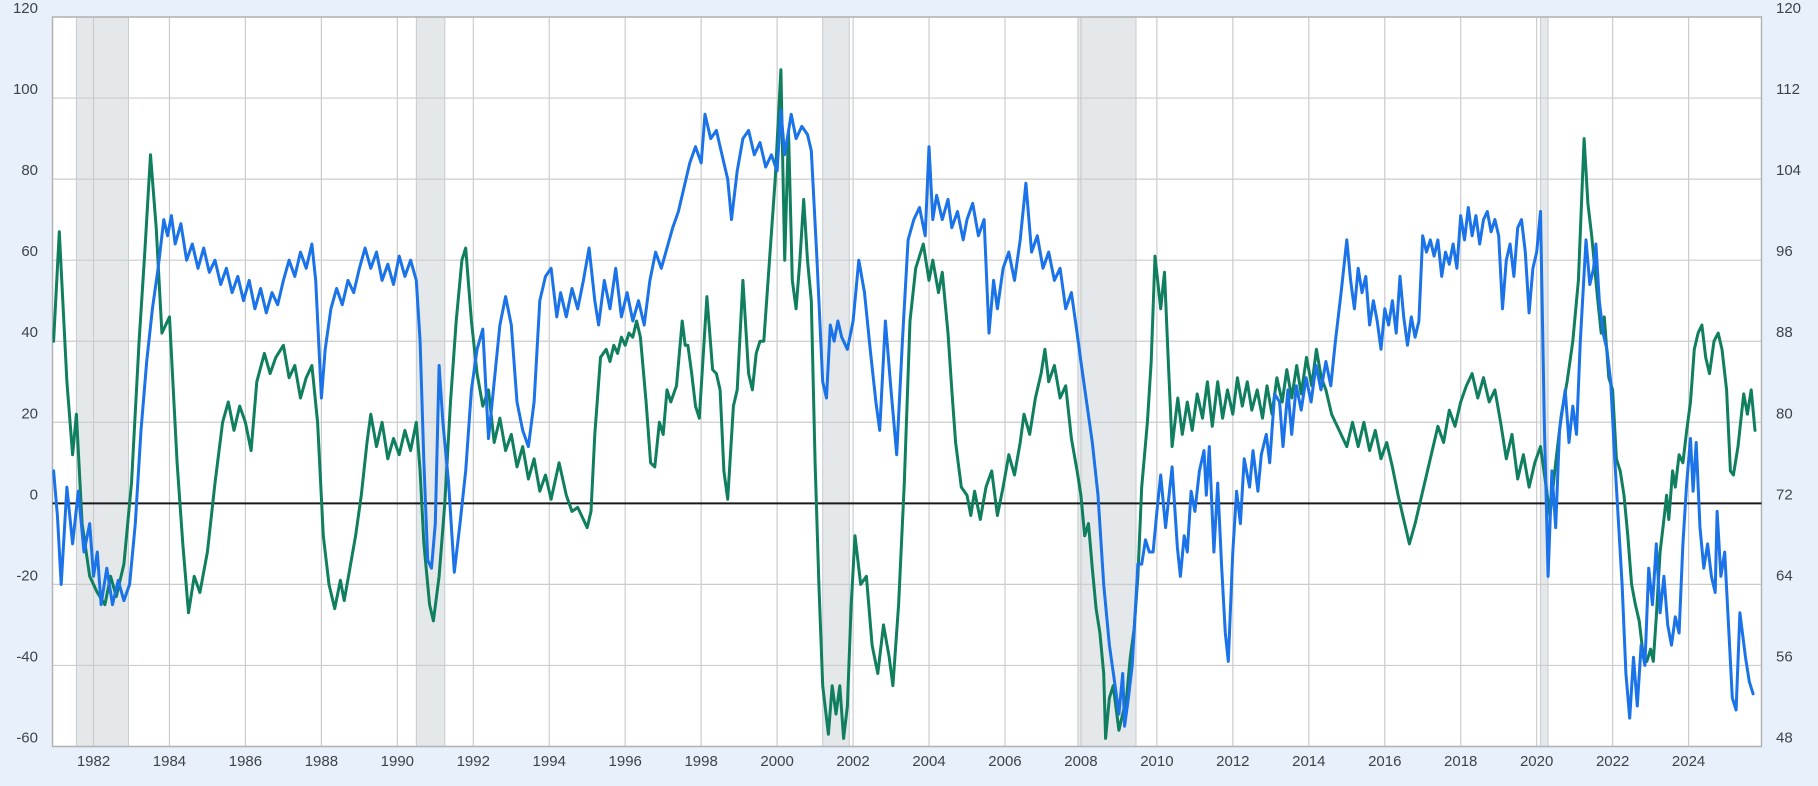  I want to click on x-axis-tick-label: 2004, so click(928, 761).